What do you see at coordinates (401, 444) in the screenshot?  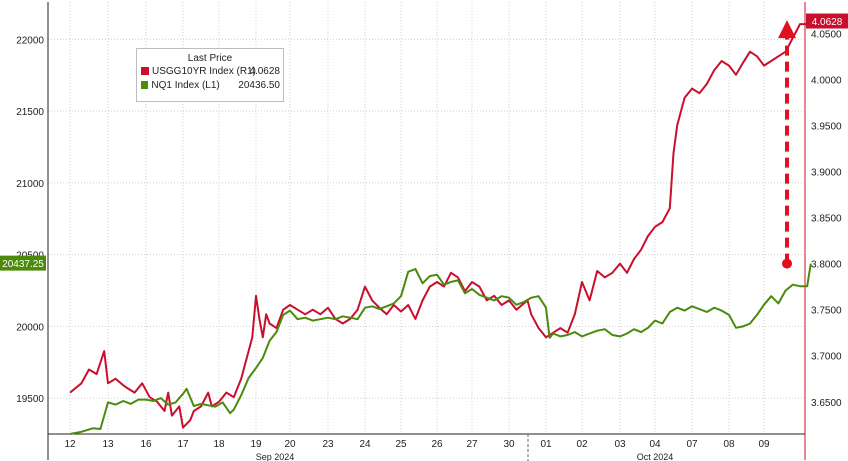 I see `x-tick-label: 25` at bounding box center [401, 444].